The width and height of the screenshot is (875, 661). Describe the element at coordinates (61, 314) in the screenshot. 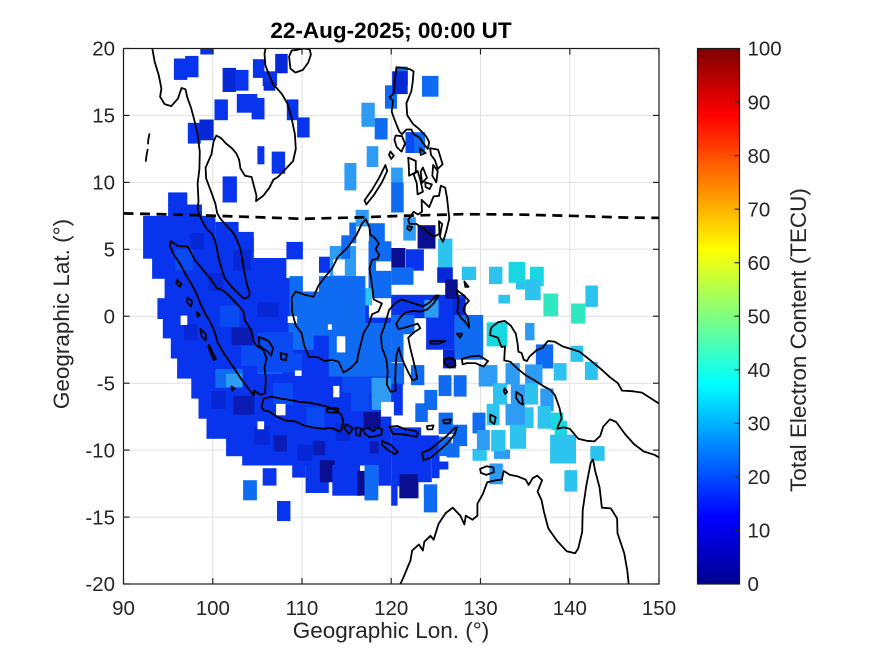

I see `svg-text: Geographic Lat. (°)` at that location.